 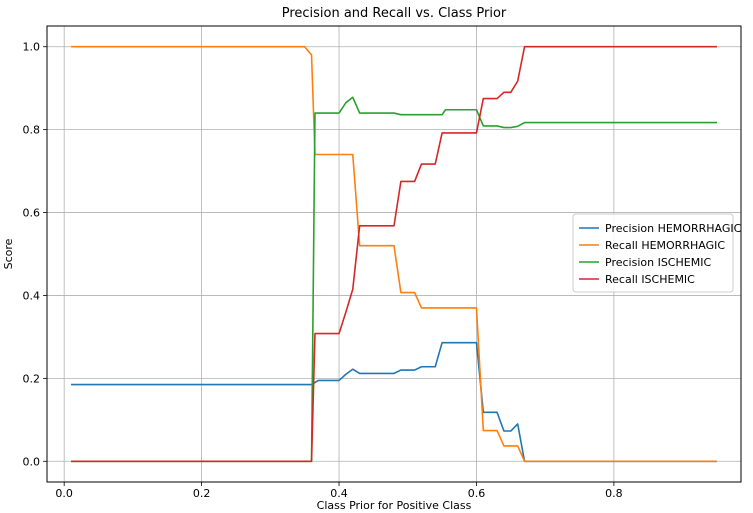 I want to click on x-tick-label: 0.2, so click(x=202, y=493).